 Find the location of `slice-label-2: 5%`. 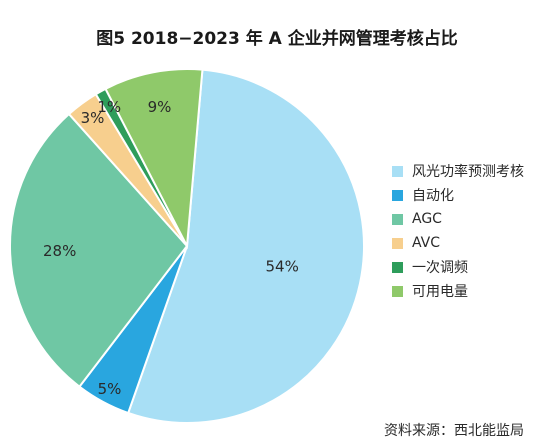

slice-label-2: 5% is located at coordinates (110, 389).